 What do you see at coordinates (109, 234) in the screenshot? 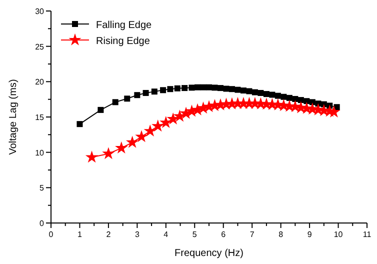
I see `x-tick-label: 2` at bounding box center [109, 234].